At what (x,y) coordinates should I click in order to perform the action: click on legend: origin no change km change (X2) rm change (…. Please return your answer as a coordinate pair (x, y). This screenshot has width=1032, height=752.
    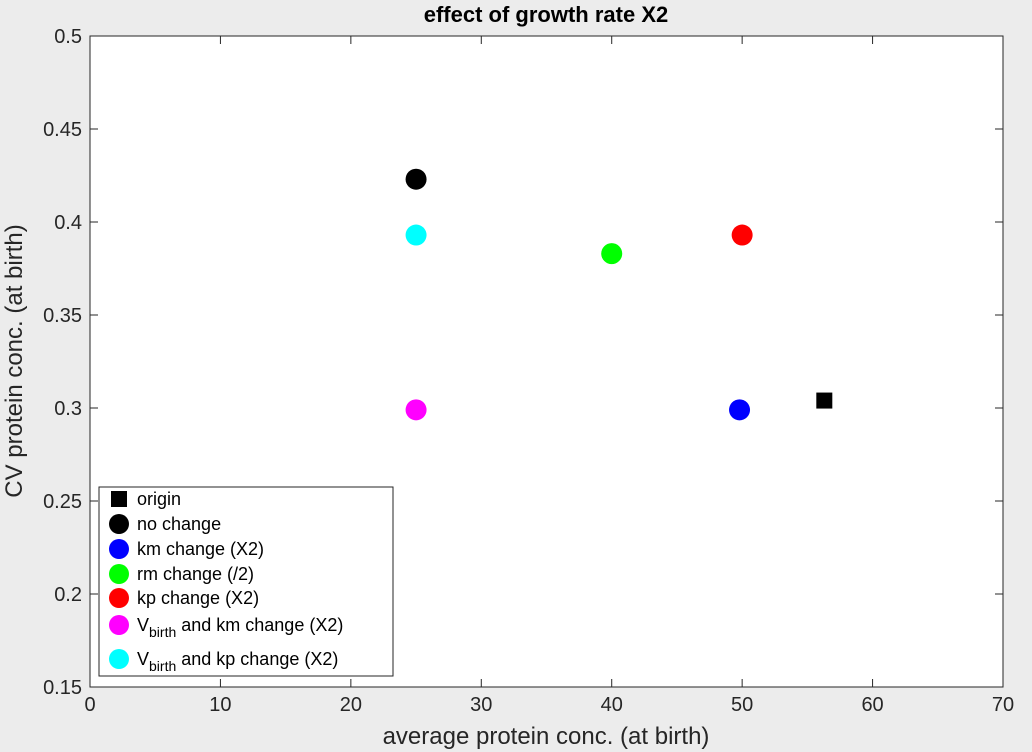
    Looking at the image, I should click on (246, 581).